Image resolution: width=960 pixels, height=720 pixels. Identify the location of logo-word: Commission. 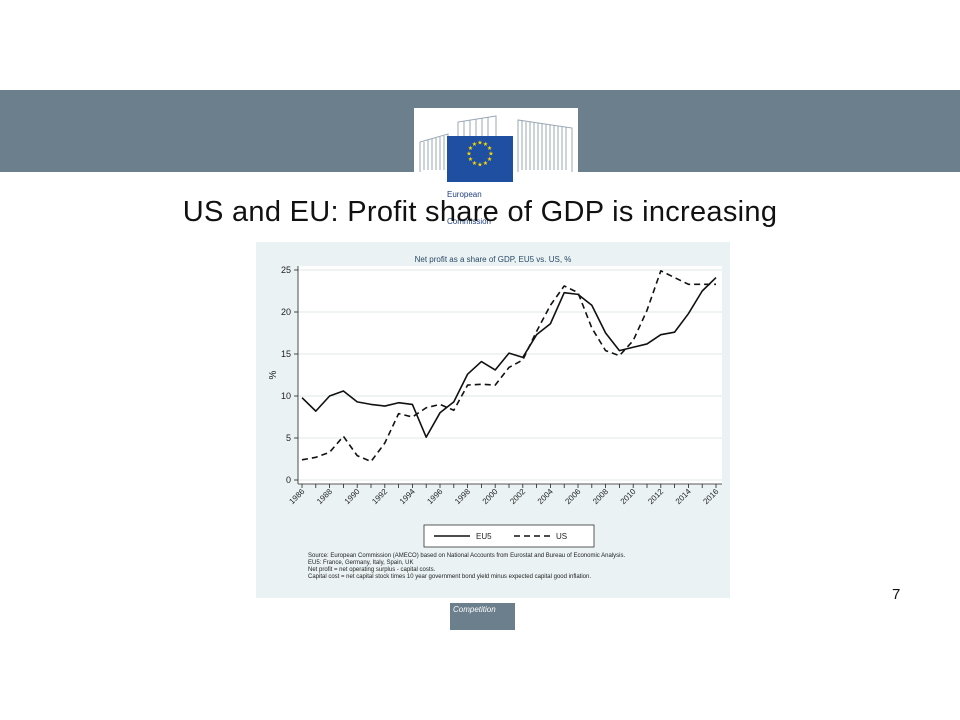
(469, 221).